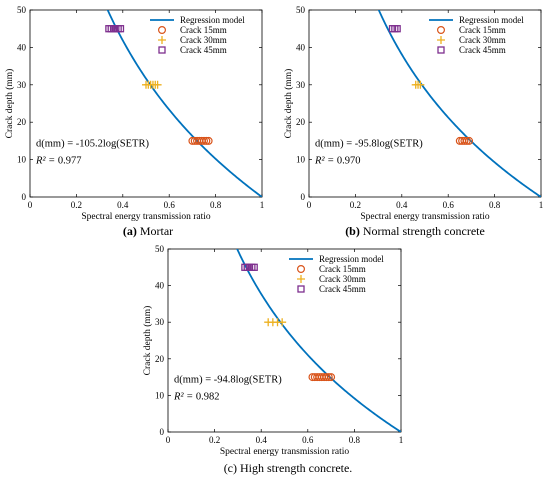 The image size is (550, 485). What do you see at coordinates (212, 20) in the screenshot?
I see `legend-label: Regression model` at bounding box center [212, 20].